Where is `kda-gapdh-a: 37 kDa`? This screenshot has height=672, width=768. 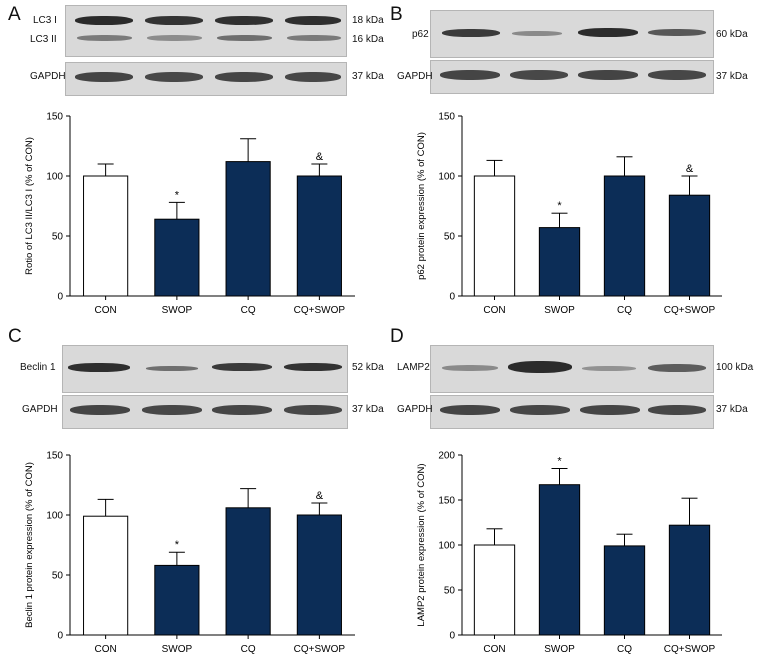 kda-gapdh-a: 37 kDa is located at coordinates (368, 76).